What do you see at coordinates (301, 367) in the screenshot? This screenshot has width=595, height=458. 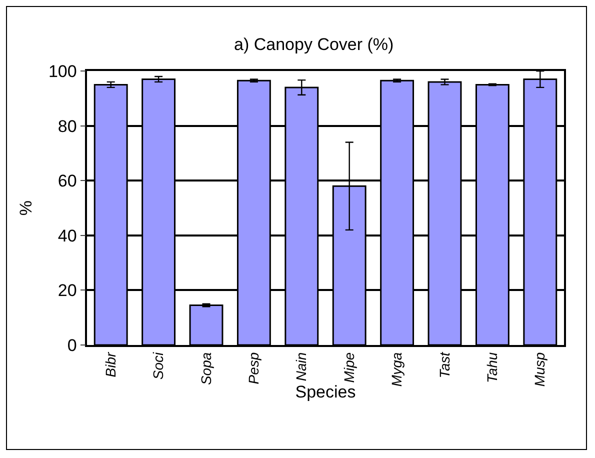 I see `x-tick-label: Nain` at bounding box center [301, 367].